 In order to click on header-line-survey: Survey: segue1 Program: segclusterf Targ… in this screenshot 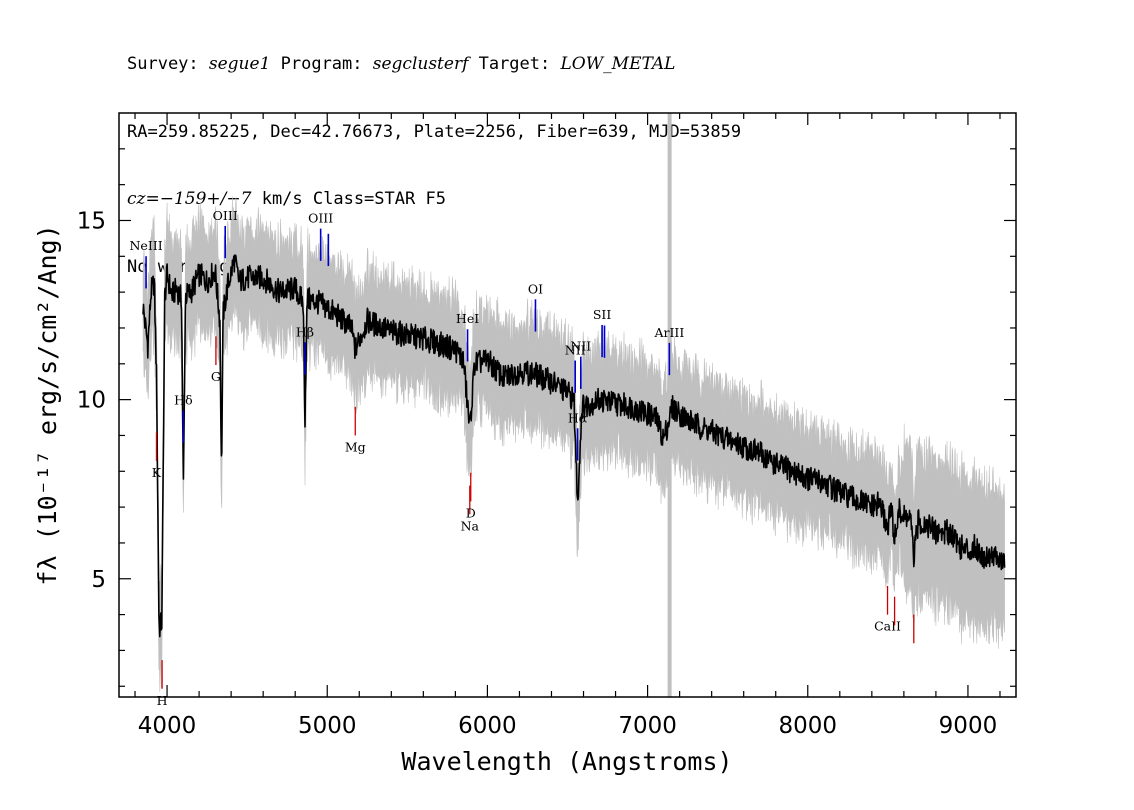, I will do `click(434, 64)`.